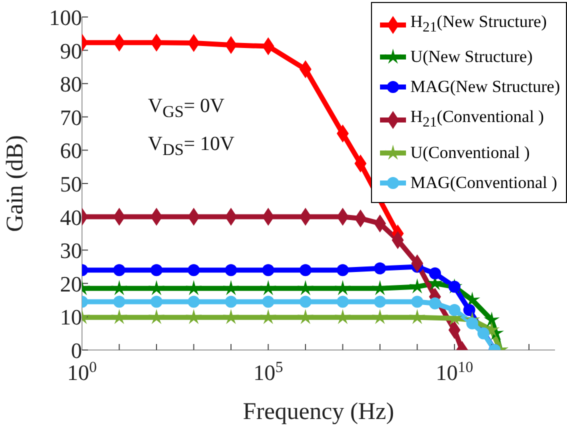  Describe the element at coordinates (71, 117) in the screenshot. I see `y-tick-label: 70` at that location.